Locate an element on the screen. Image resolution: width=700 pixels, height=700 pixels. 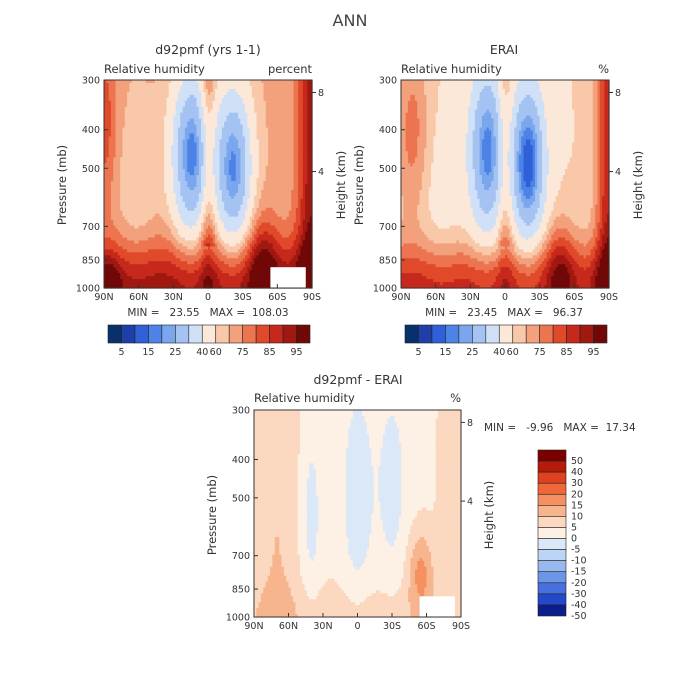
colorbar-label: -10 is located at coordinates (579, 561).